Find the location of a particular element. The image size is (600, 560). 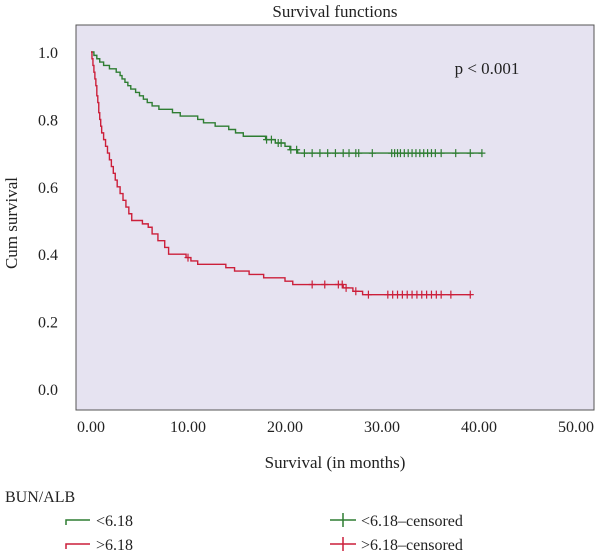

p-value-annotation: p < 0.001 is located at coordinates (487, 68).